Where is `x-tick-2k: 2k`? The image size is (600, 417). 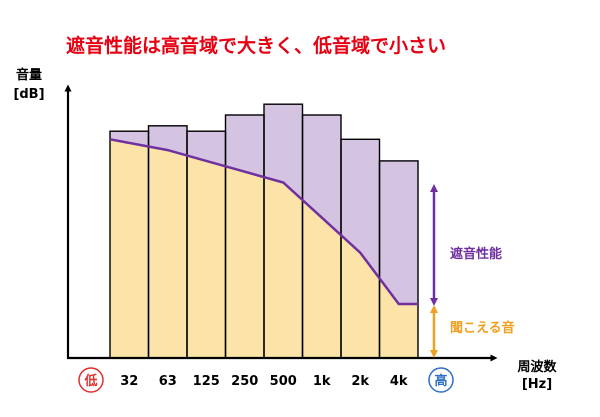
x-tick-2k: 2k is located at coordinates (360, 381).